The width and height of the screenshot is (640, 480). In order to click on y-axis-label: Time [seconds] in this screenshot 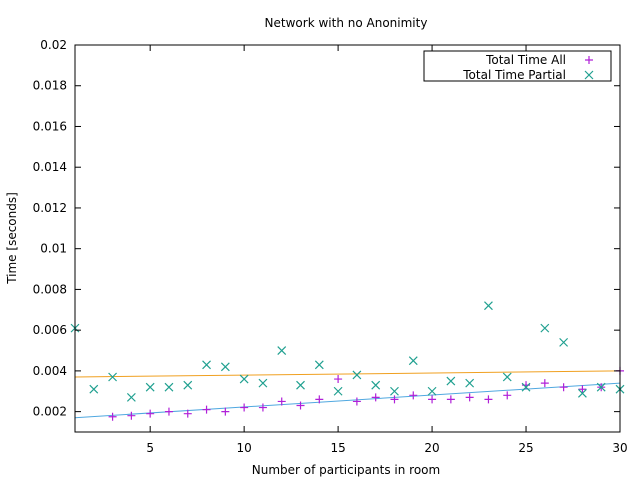, I will do `click(12, 238)`.